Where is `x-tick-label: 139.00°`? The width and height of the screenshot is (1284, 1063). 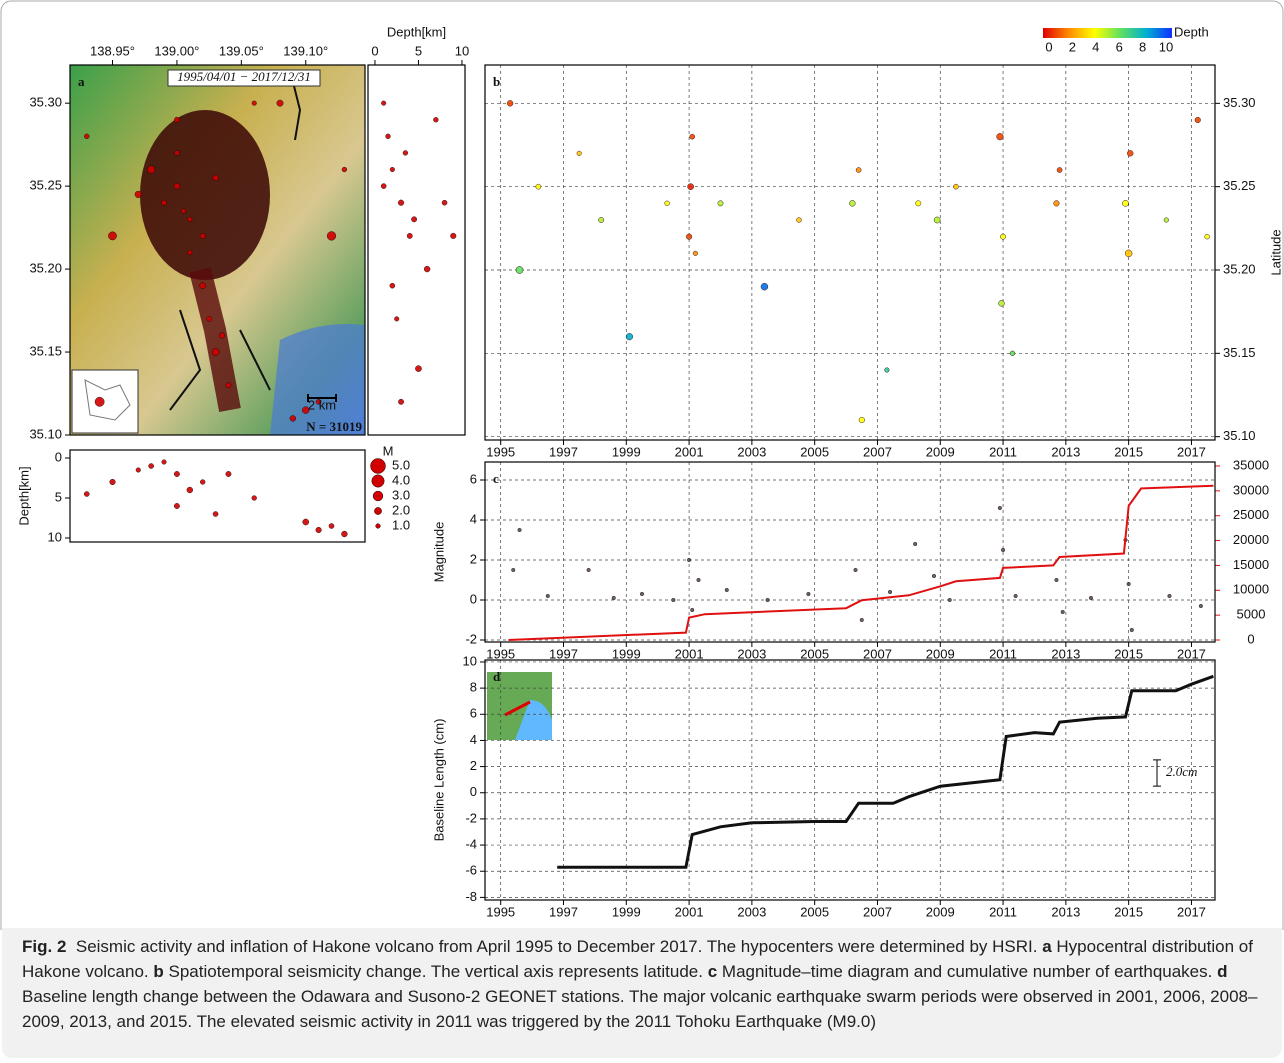 x-tick-label: 139.00° is located at coordinates (176, 50).